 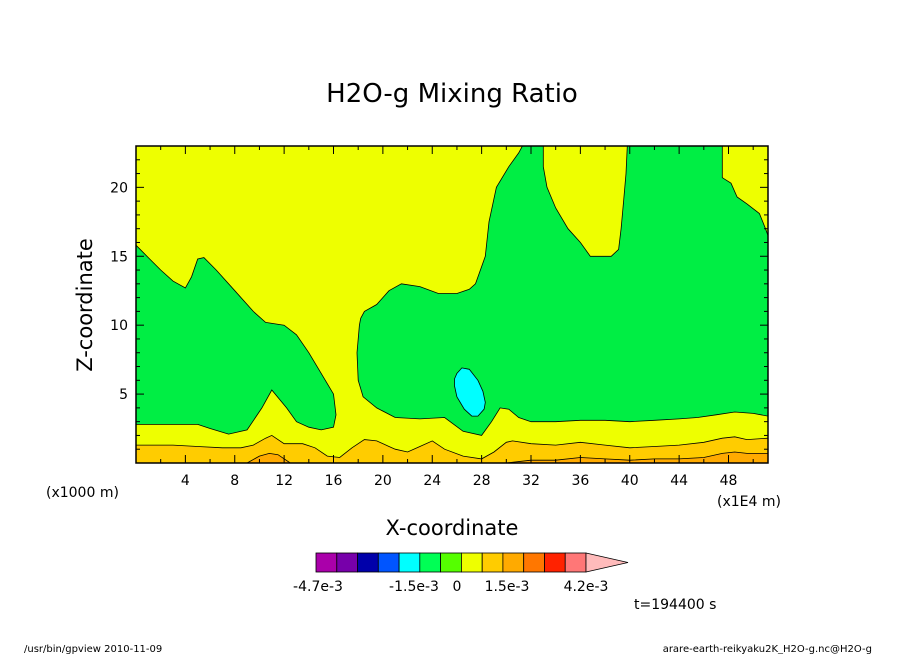 I want to click on y-tick-label: 20, so click(x=119, y=188).